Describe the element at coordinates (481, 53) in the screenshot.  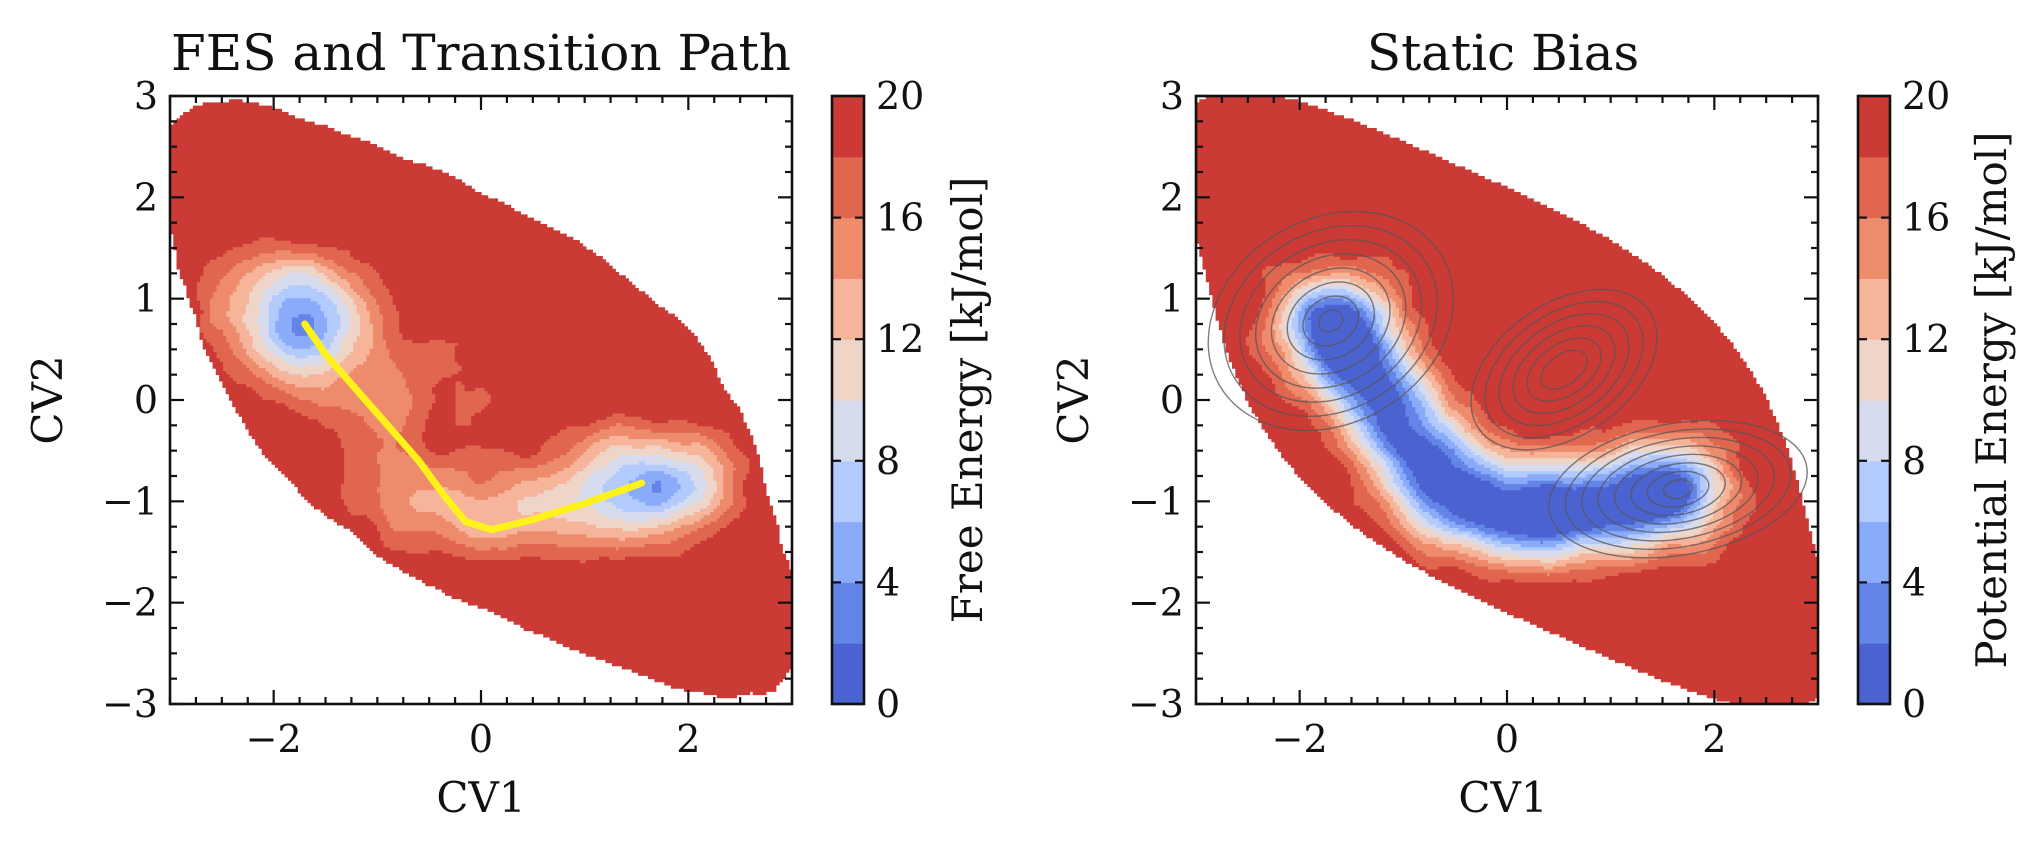
I see `fes-title: FES and Transition Path` at that location.